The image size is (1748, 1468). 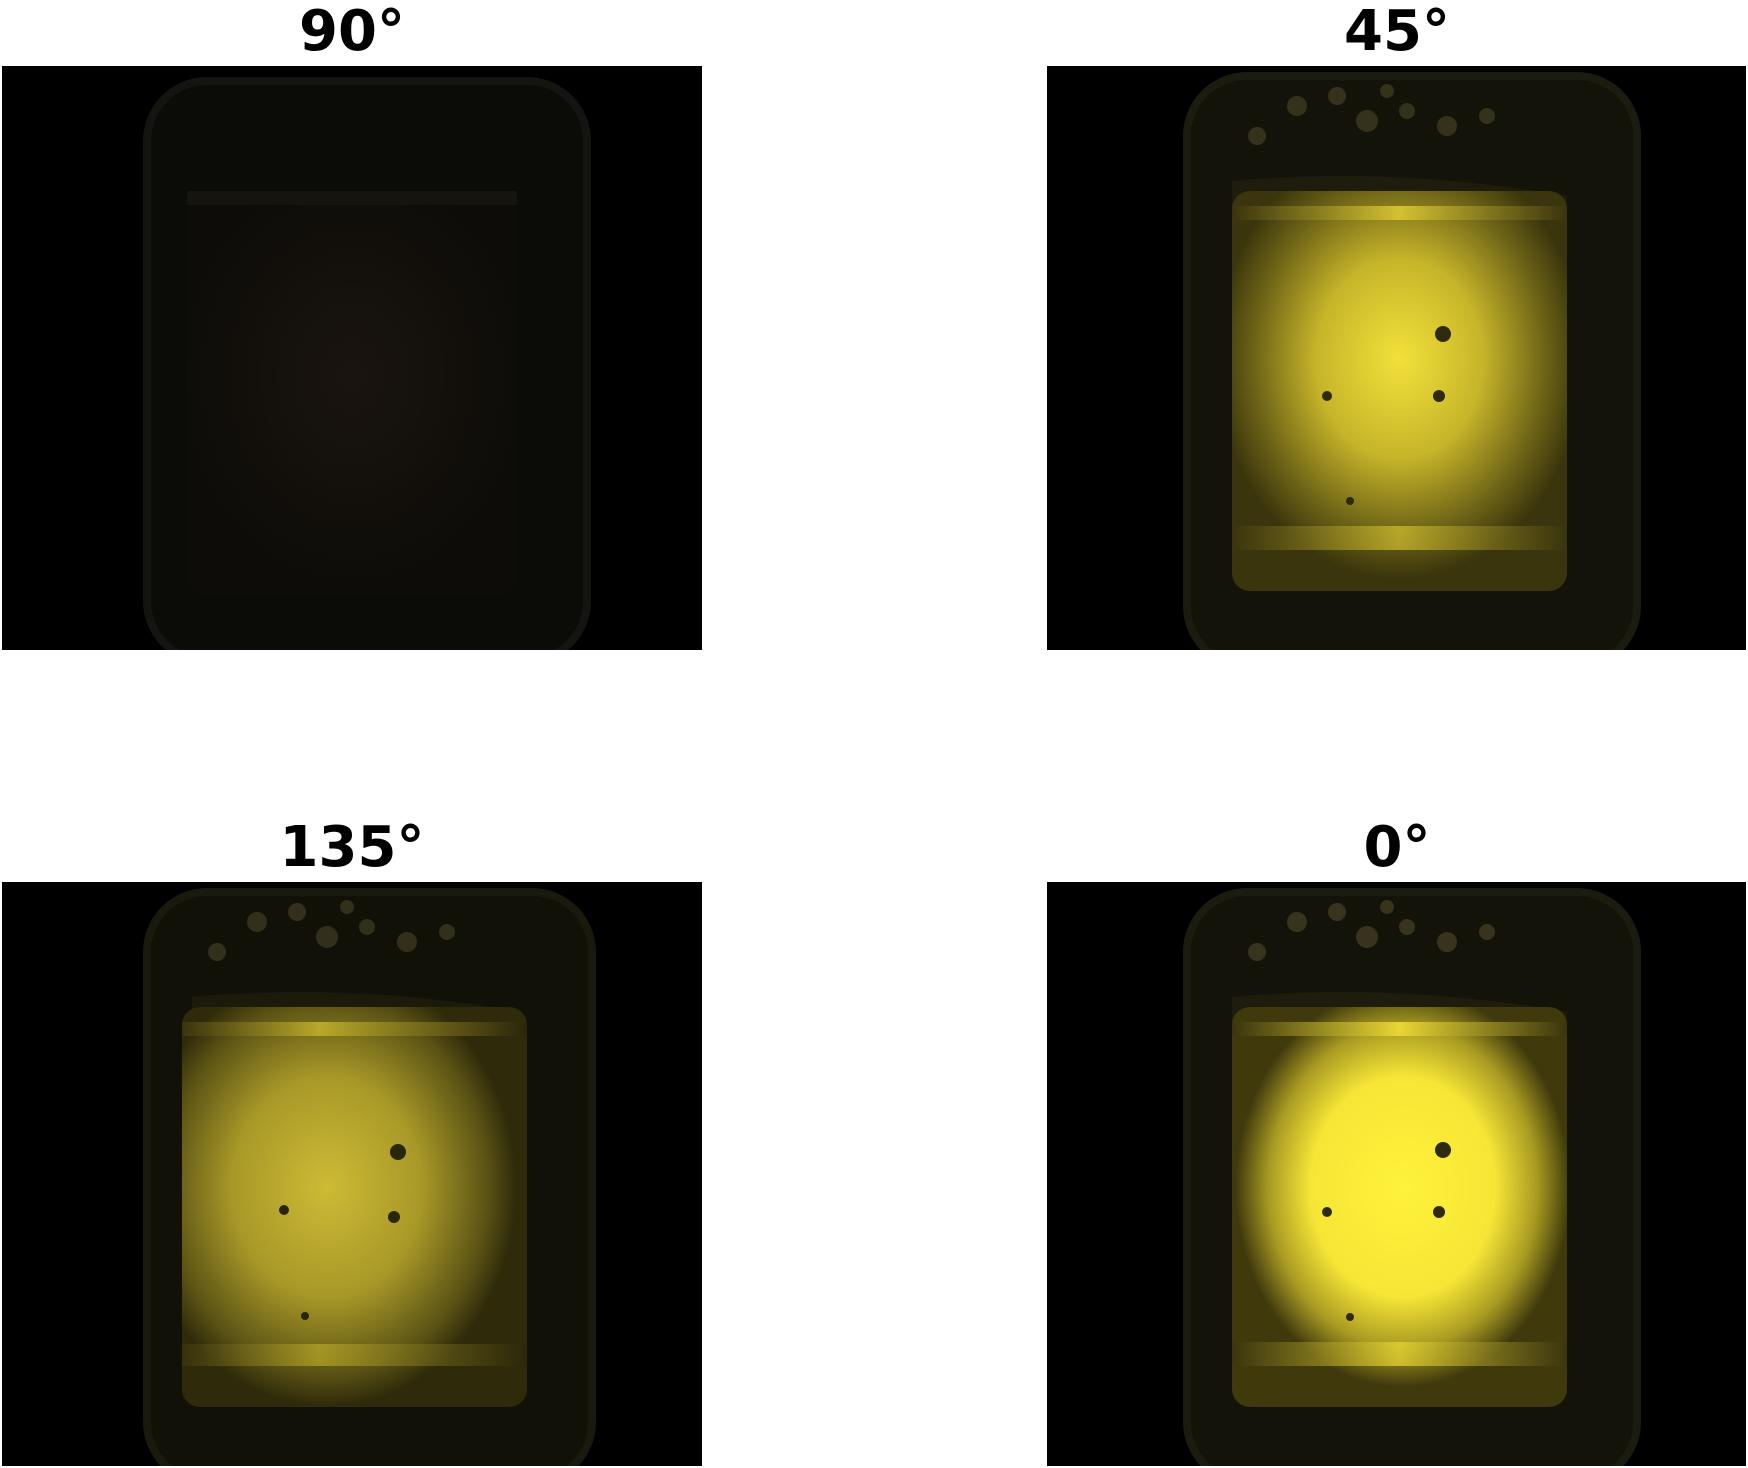 What do you see at coordinates (352, 32) in the screenshot?
I see `panel-title-90: 90°` at bounding box center [352, 32].